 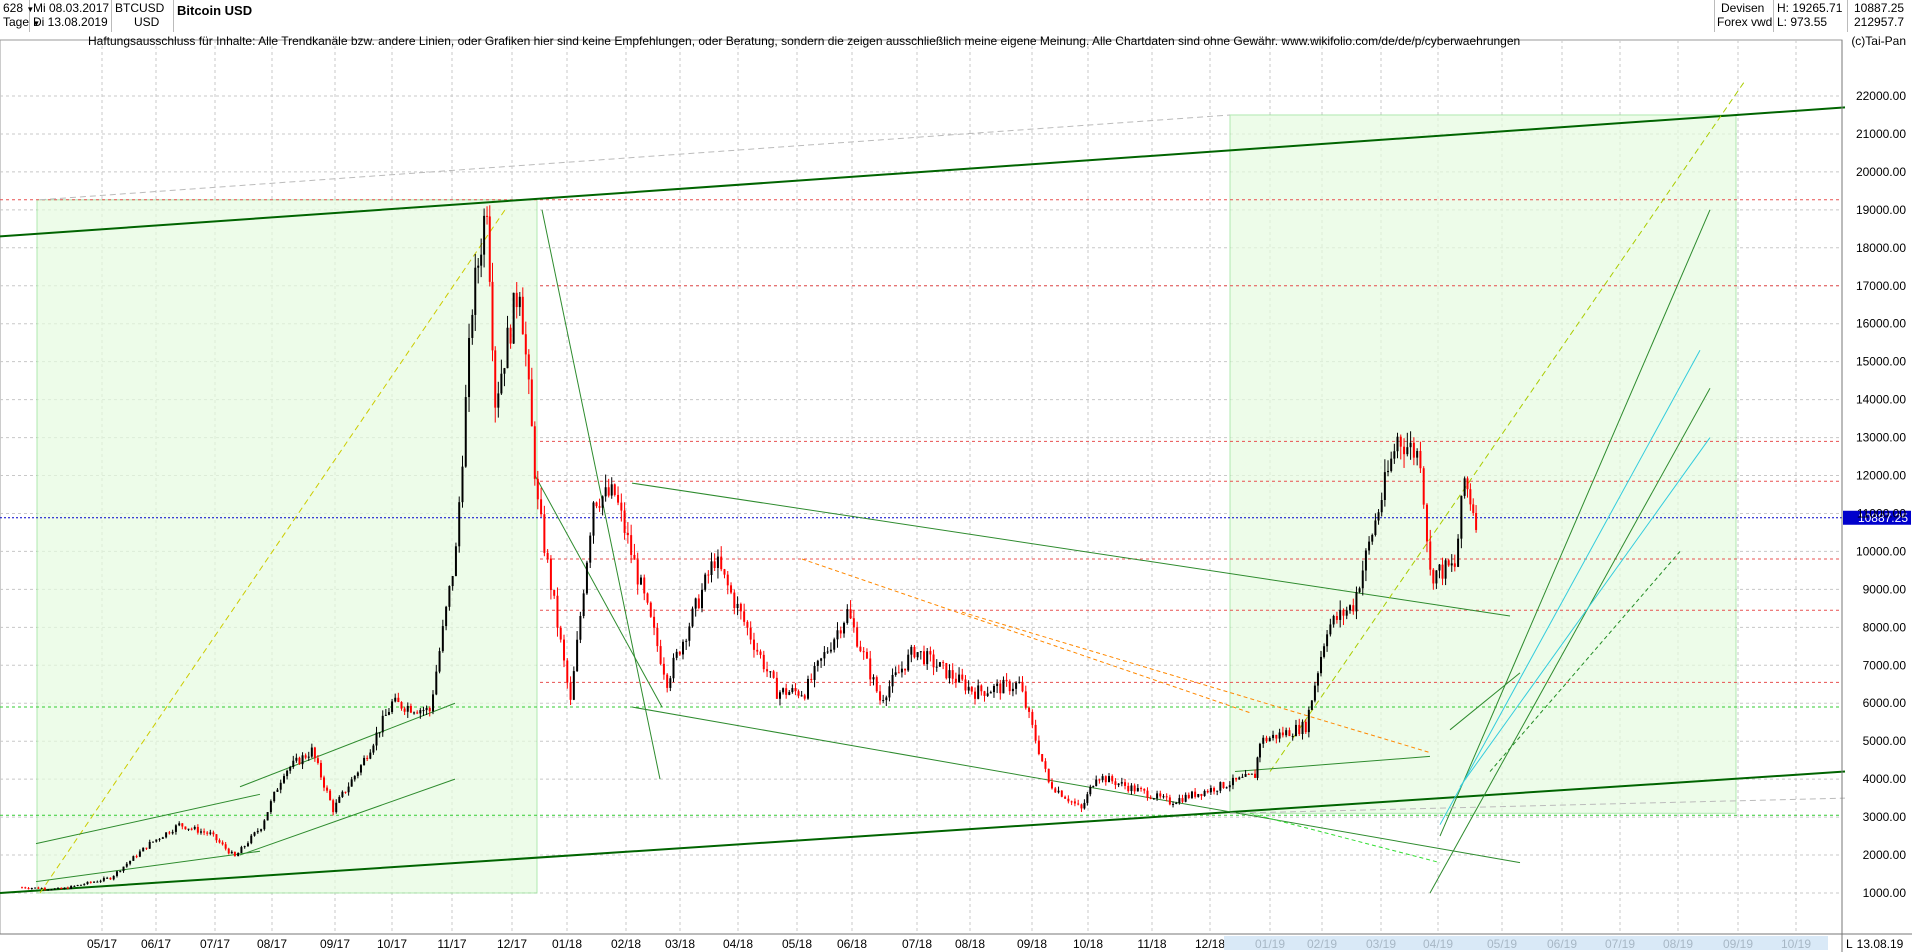 I want to click on y-tick-label: 7000.00, so click(x=1885, y=665).